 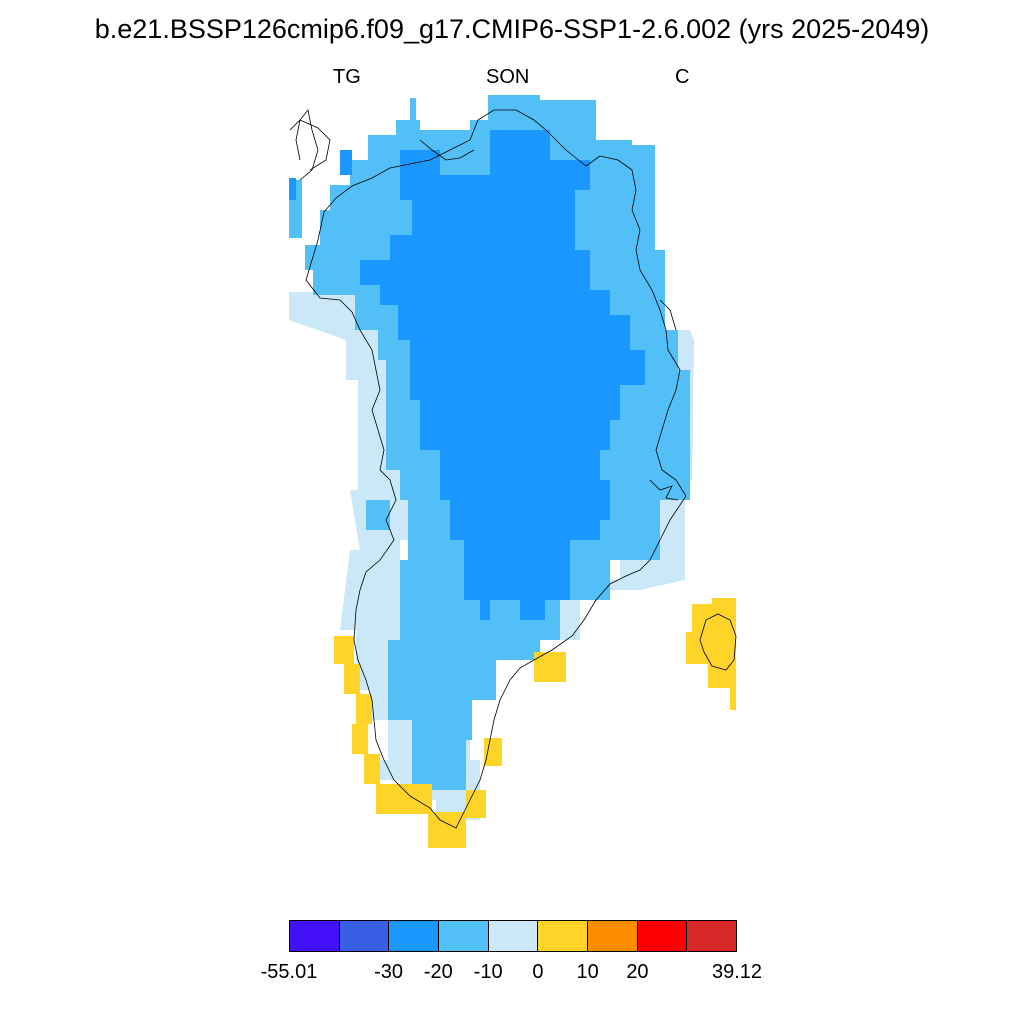 What do you see at coordinates (508, 77) in the screenshot?
I see `season-label: SON` at bounding box center [508, 77].